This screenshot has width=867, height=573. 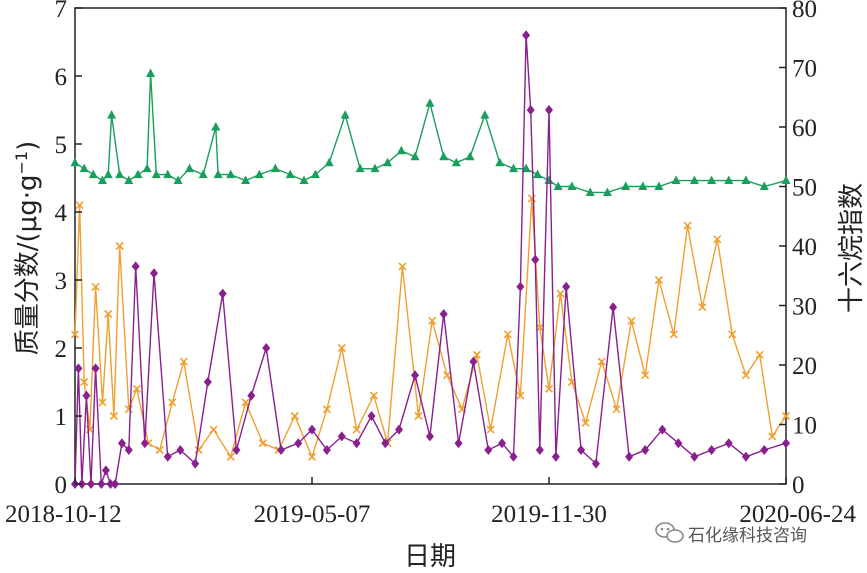 I want to click on y-left-tick-label: 3, so click(x=61, y=281).